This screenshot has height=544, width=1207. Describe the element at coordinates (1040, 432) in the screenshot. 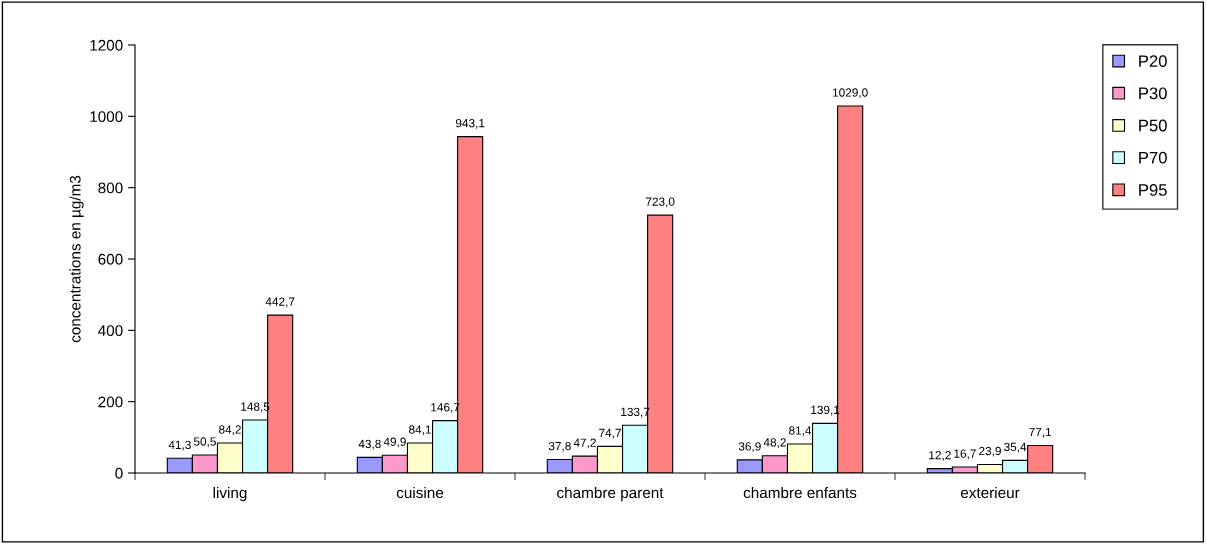

I see `data-label: 77,1` at that location.